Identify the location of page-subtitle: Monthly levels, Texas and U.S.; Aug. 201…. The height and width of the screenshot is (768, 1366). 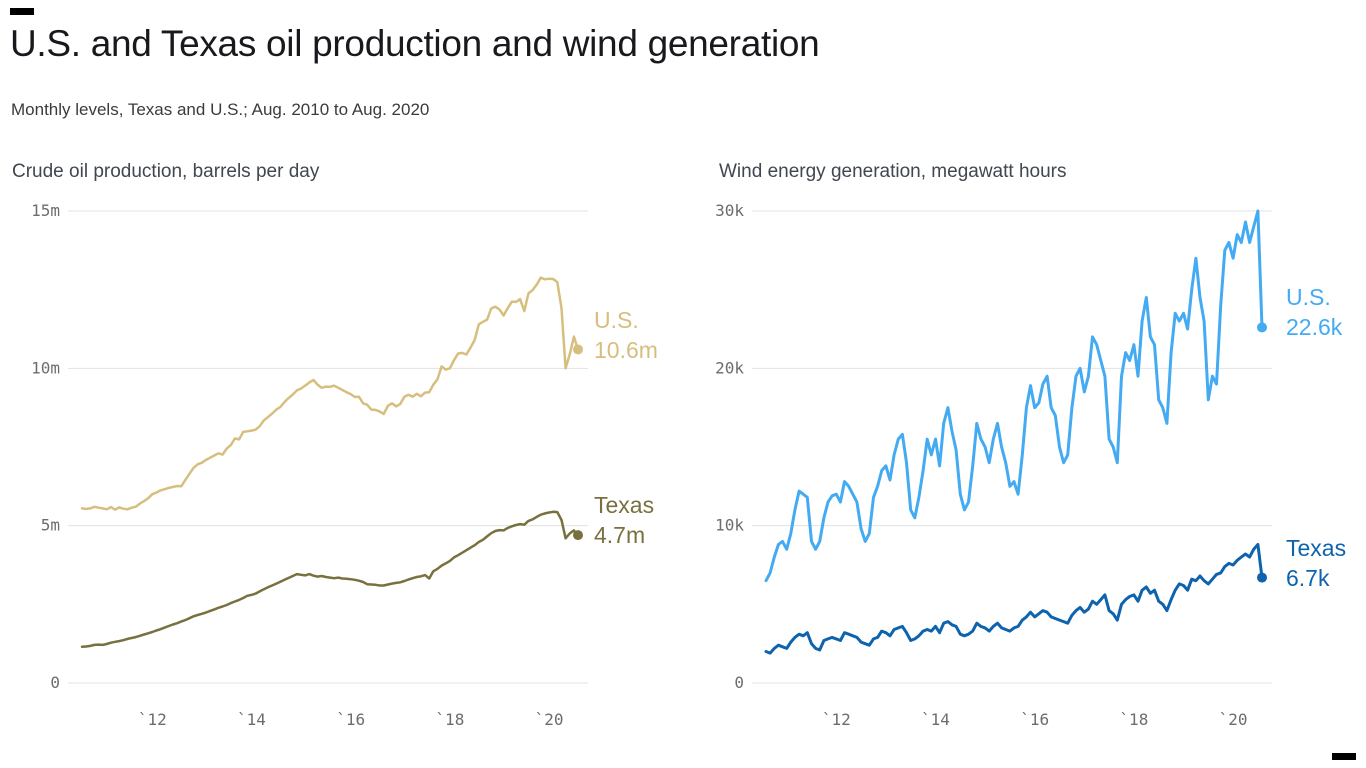
(220, 109).